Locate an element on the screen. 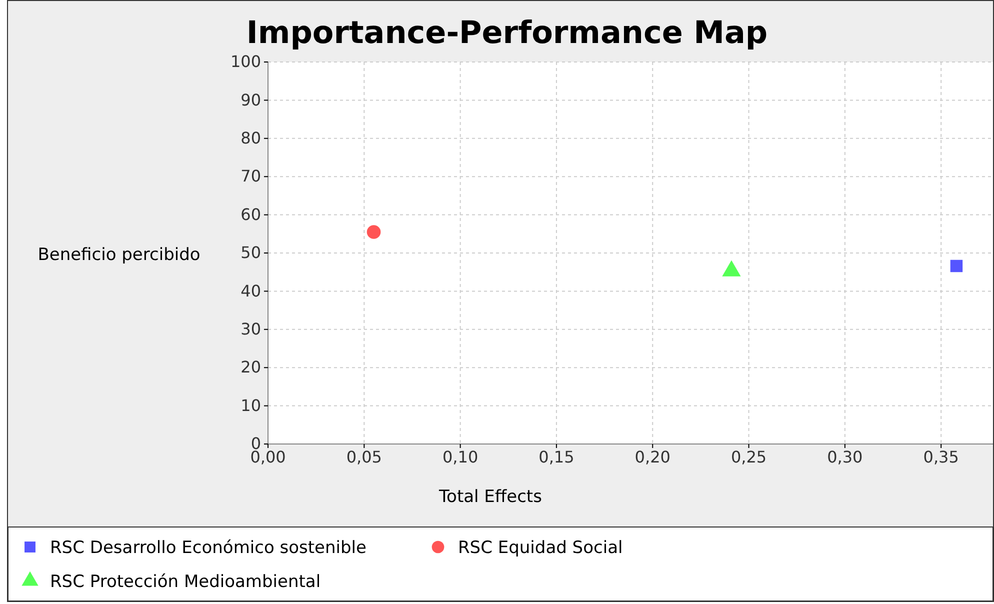  x-tick-label: 0,20 is located at coordinates (652, 456).